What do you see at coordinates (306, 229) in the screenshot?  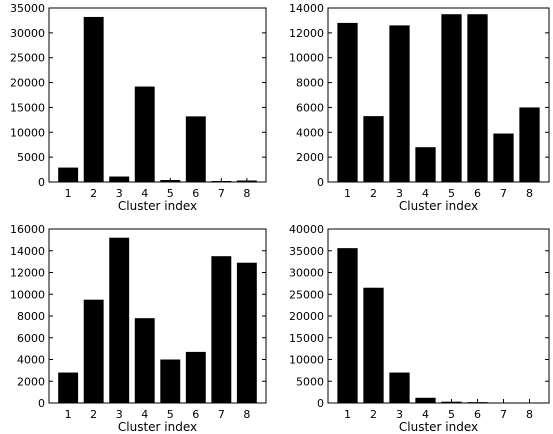 I see `y-tick-label: 40000` at bounding box center [306, 229].